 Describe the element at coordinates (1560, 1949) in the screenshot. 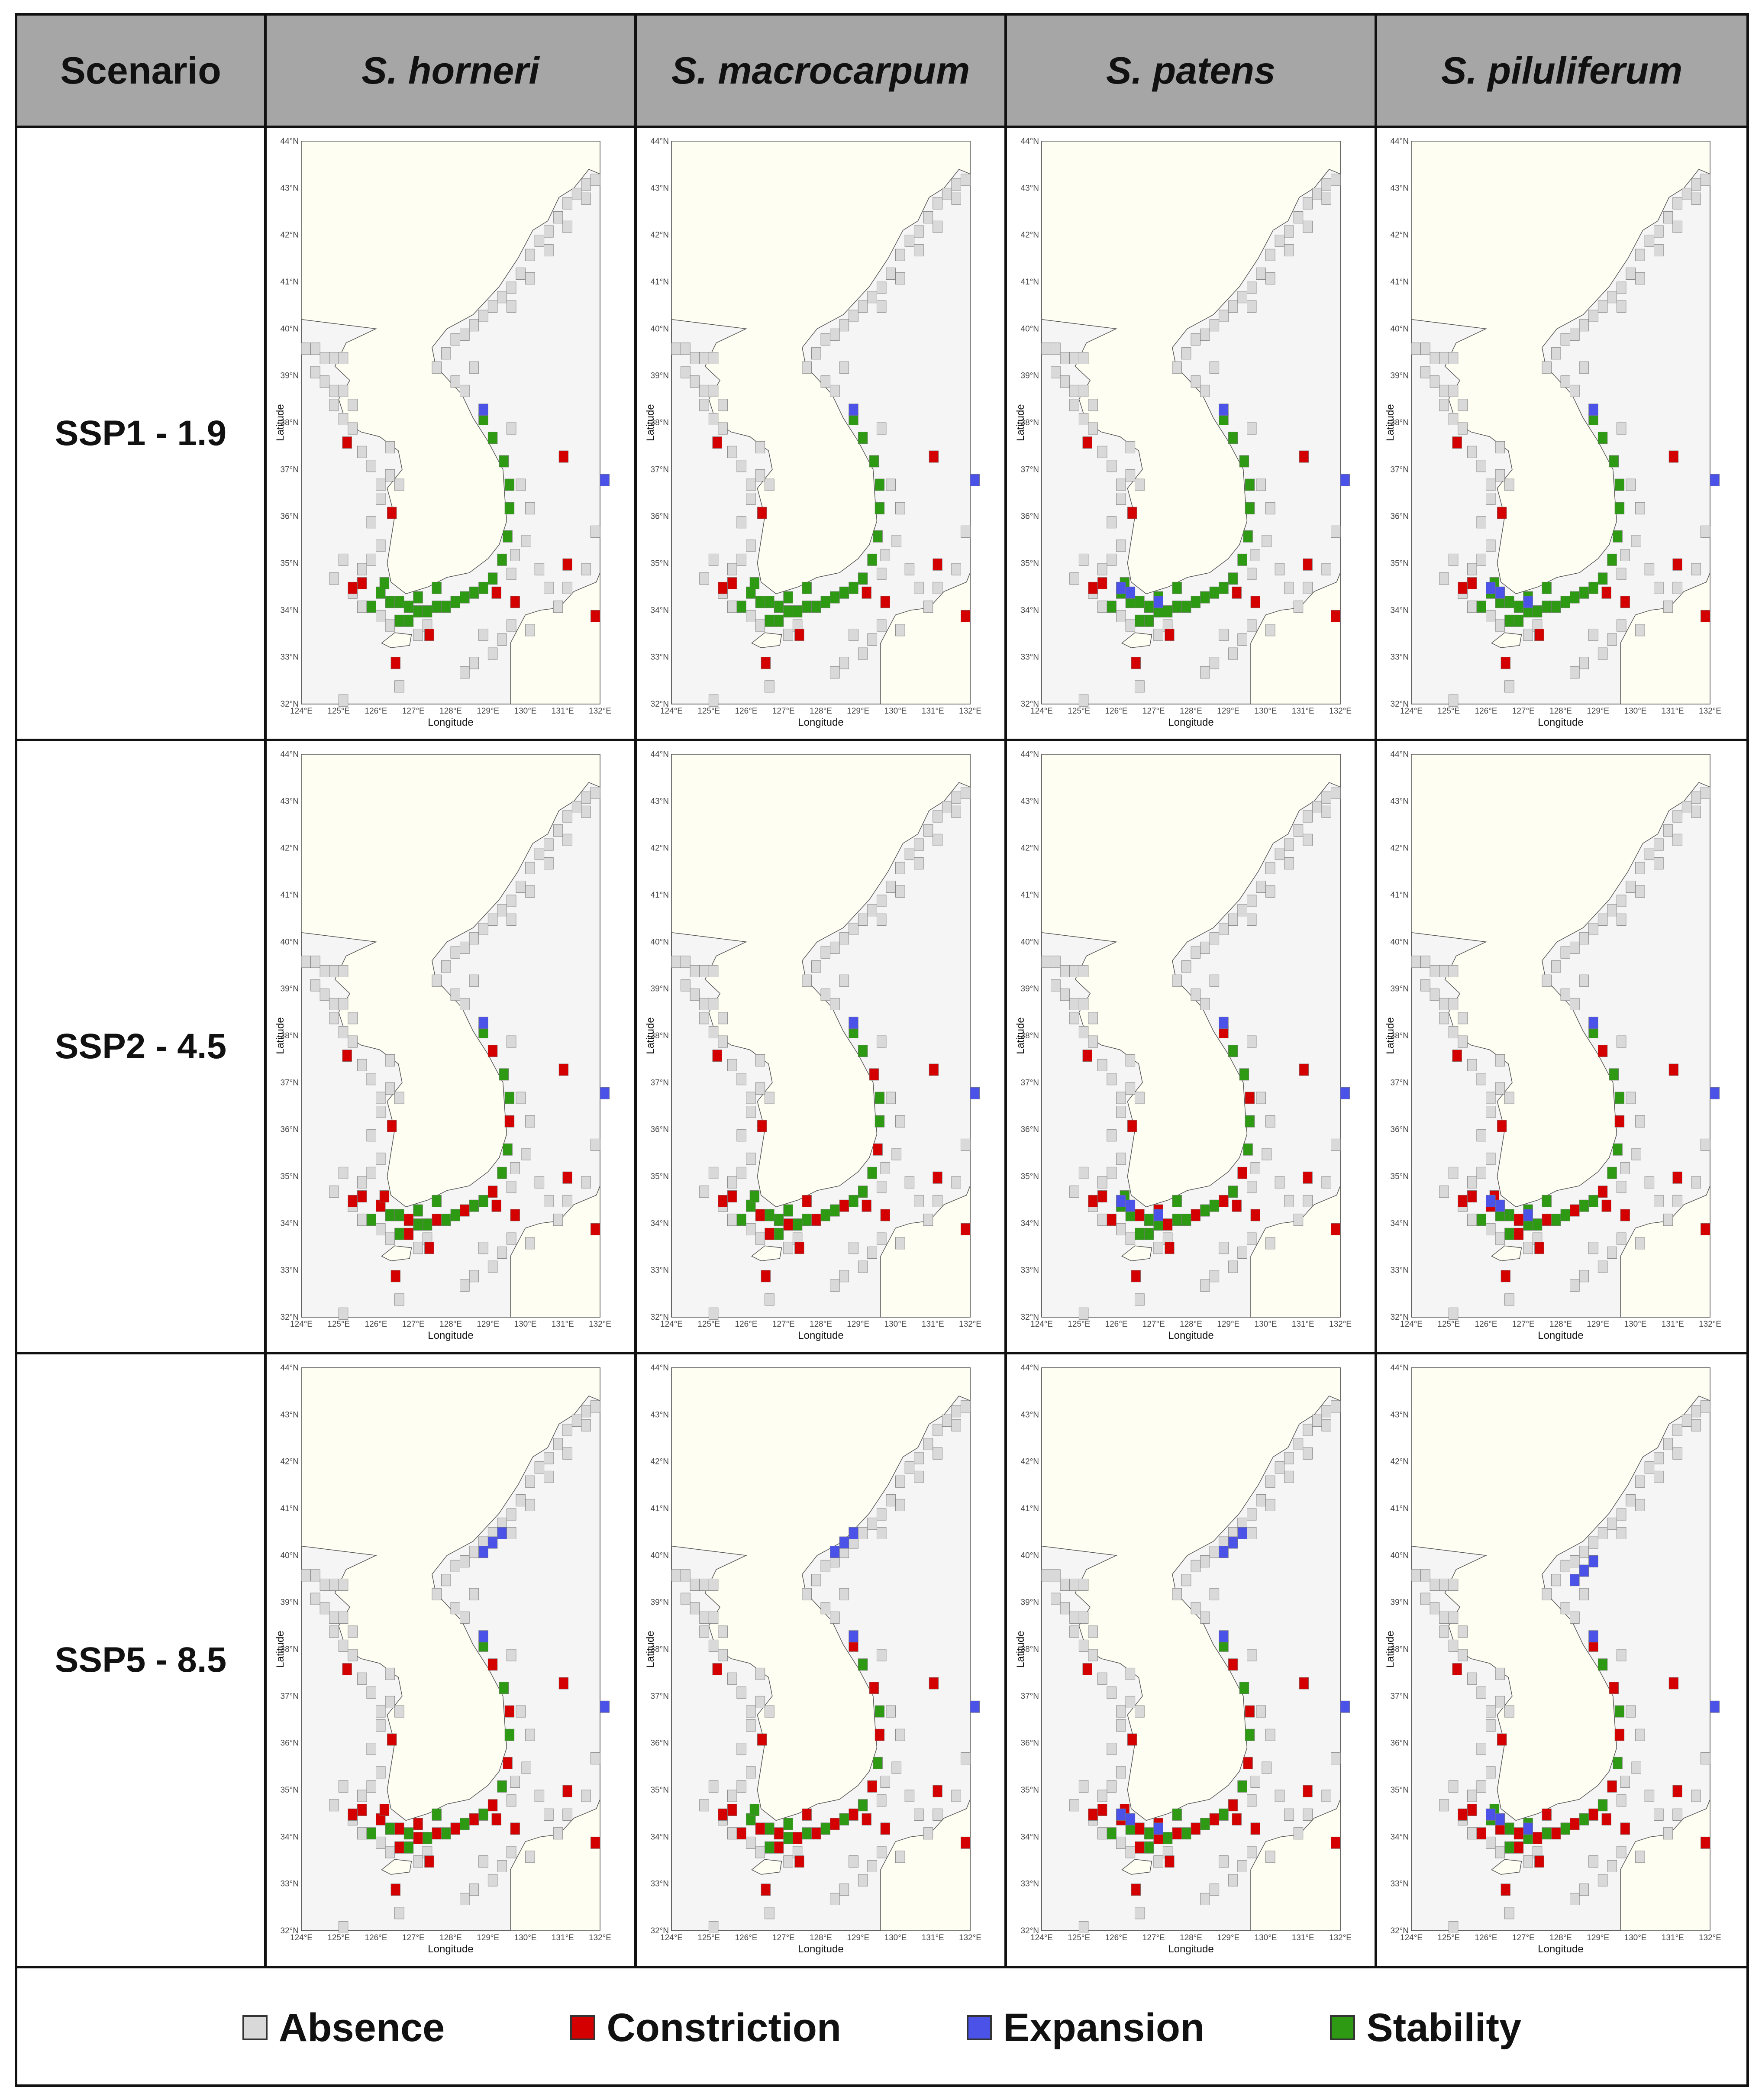

I see `x-axis-label: Longitude` at that location.